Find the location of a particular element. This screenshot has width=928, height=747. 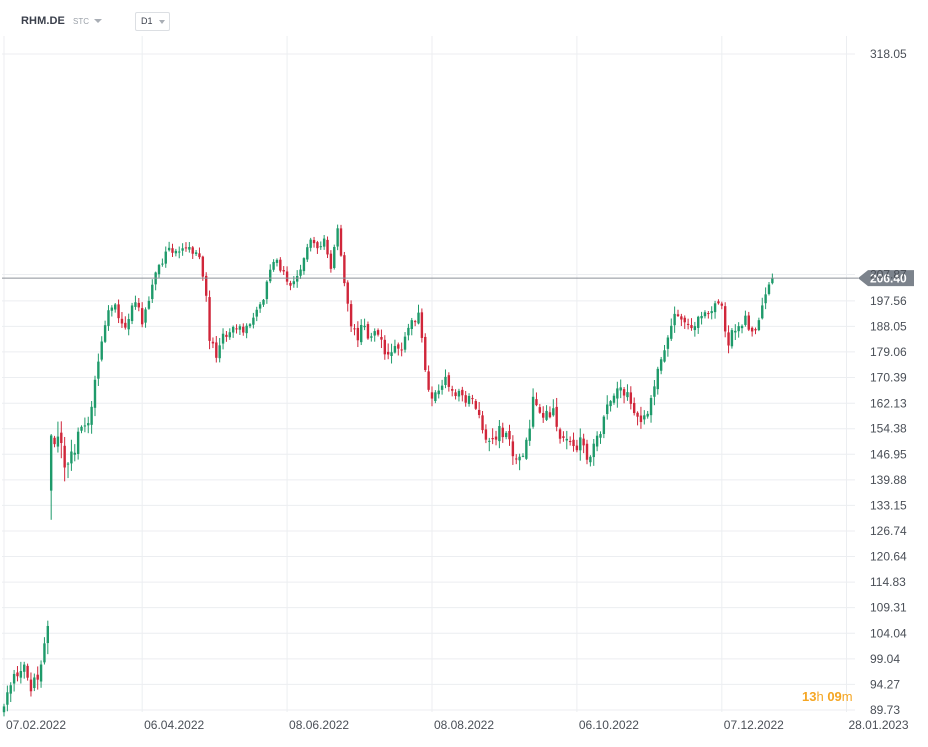

timeframe-label: D1 is located at coordinates (147, 21).